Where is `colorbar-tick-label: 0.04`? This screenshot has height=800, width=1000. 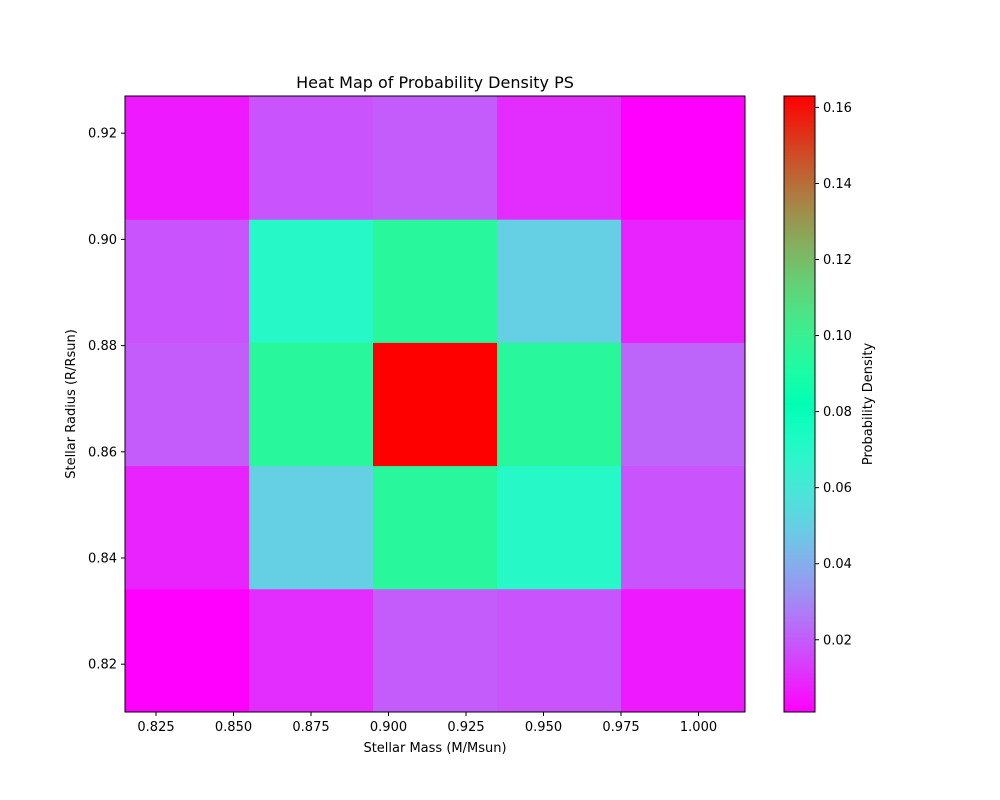
colorbar-tick-label: 0.04 is located at coordinates (837, 564).